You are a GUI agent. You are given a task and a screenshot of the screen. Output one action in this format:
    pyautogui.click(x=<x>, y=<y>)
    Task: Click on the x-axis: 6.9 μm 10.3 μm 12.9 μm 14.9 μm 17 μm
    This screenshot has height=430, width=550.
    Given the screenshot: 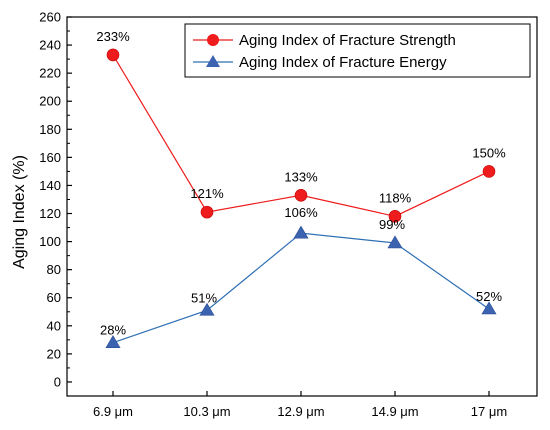 What is the action you would take?
    pyautogui.click(x=300, y=405)
    